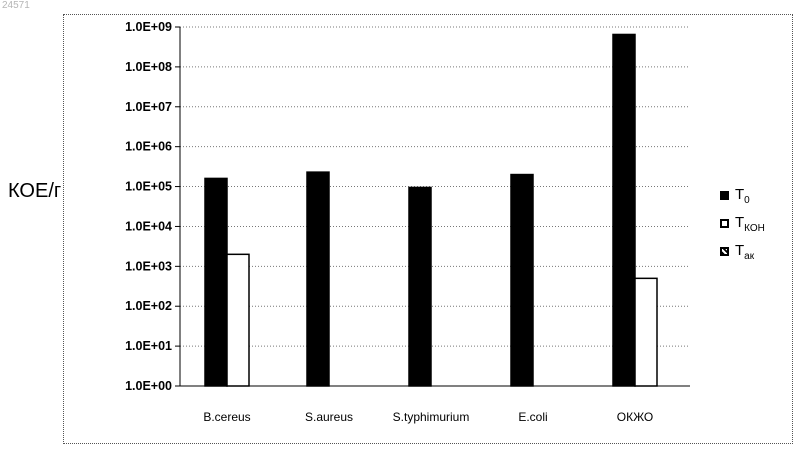 The image size is (800, 458). What do you see at coordinates (750, 222) in the screenshot?
I see `legend-label-tkon: TКОН` at bounding box center [750, 222].